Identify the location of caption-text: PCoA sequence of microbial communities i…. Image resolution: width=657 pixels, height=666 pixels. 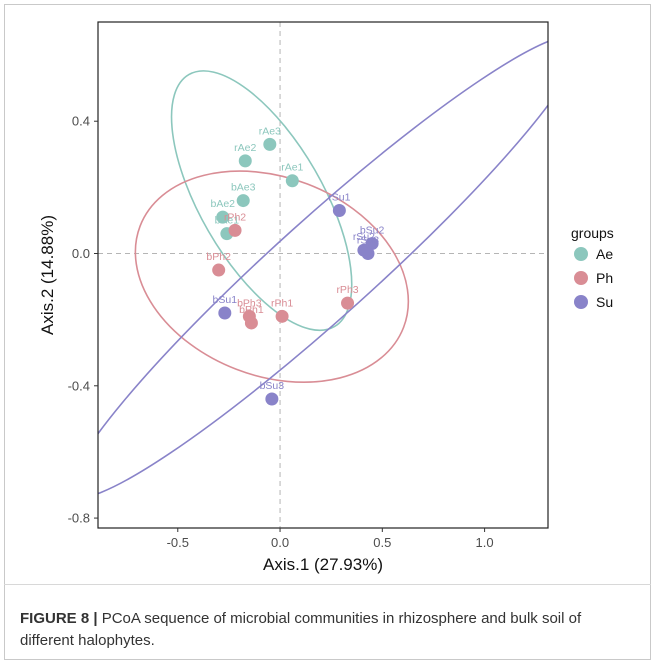
(301, 629).